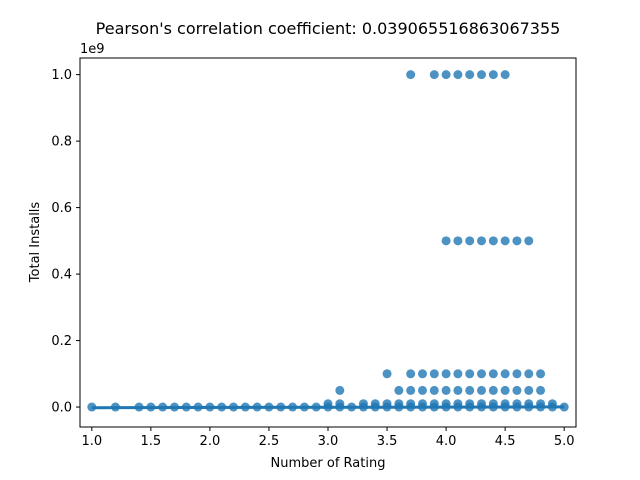 This screenshot has width=640, height=480. I want to click on y-offset-label: 1e9, so click(92, 49).